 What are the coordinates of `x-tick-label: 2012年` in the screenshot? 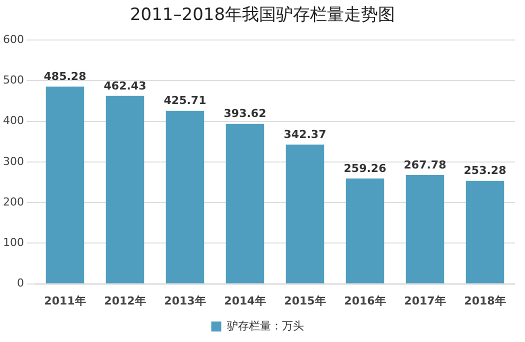 It's located at (125, 301).